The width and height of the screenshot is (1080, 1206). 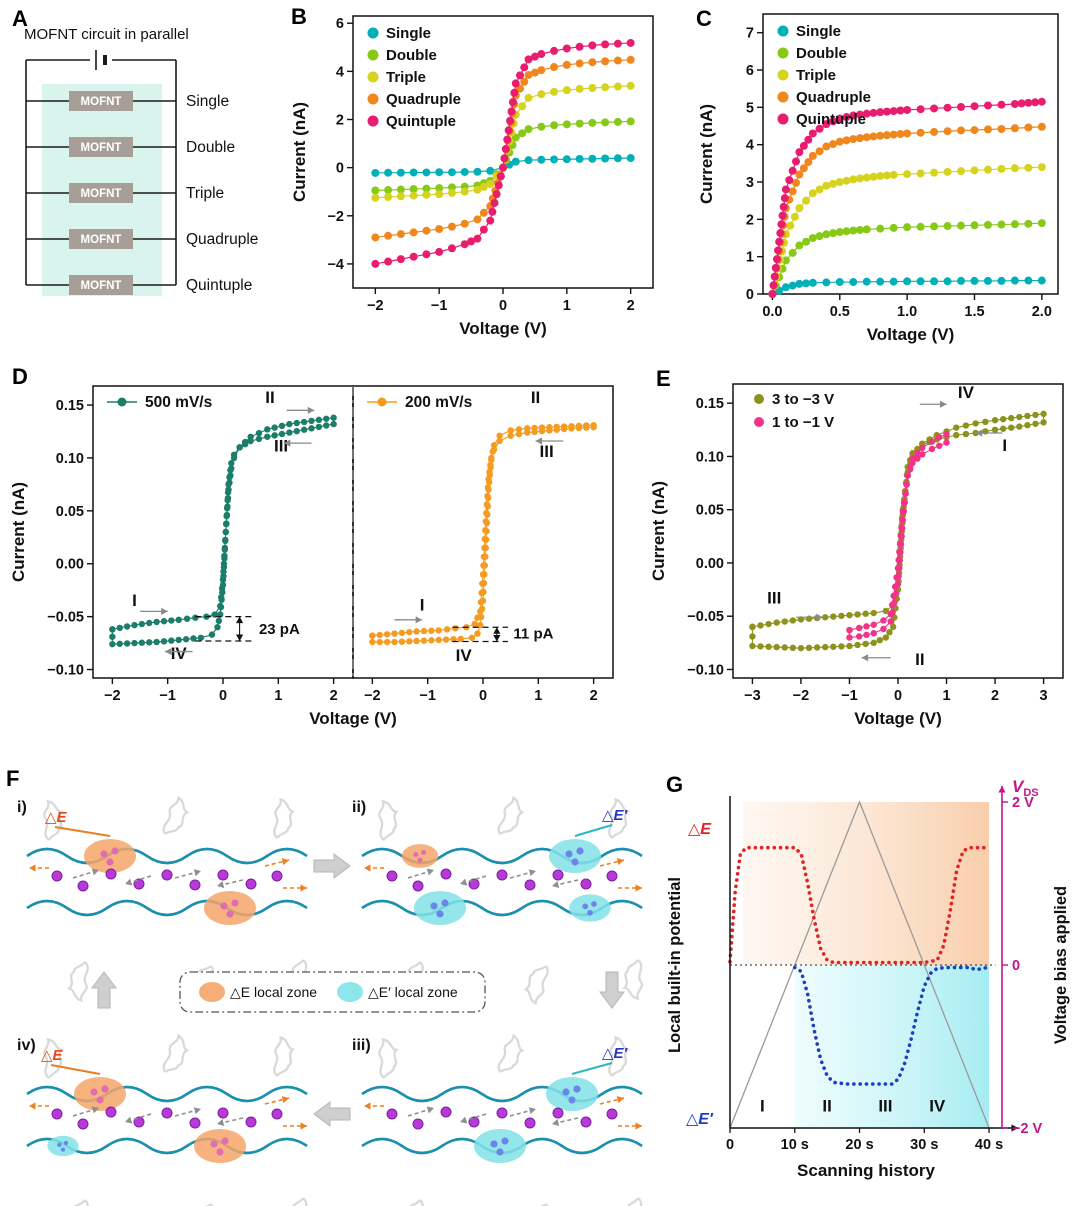 I want to click on legend-label: Triple, so click(x=816, y=75).